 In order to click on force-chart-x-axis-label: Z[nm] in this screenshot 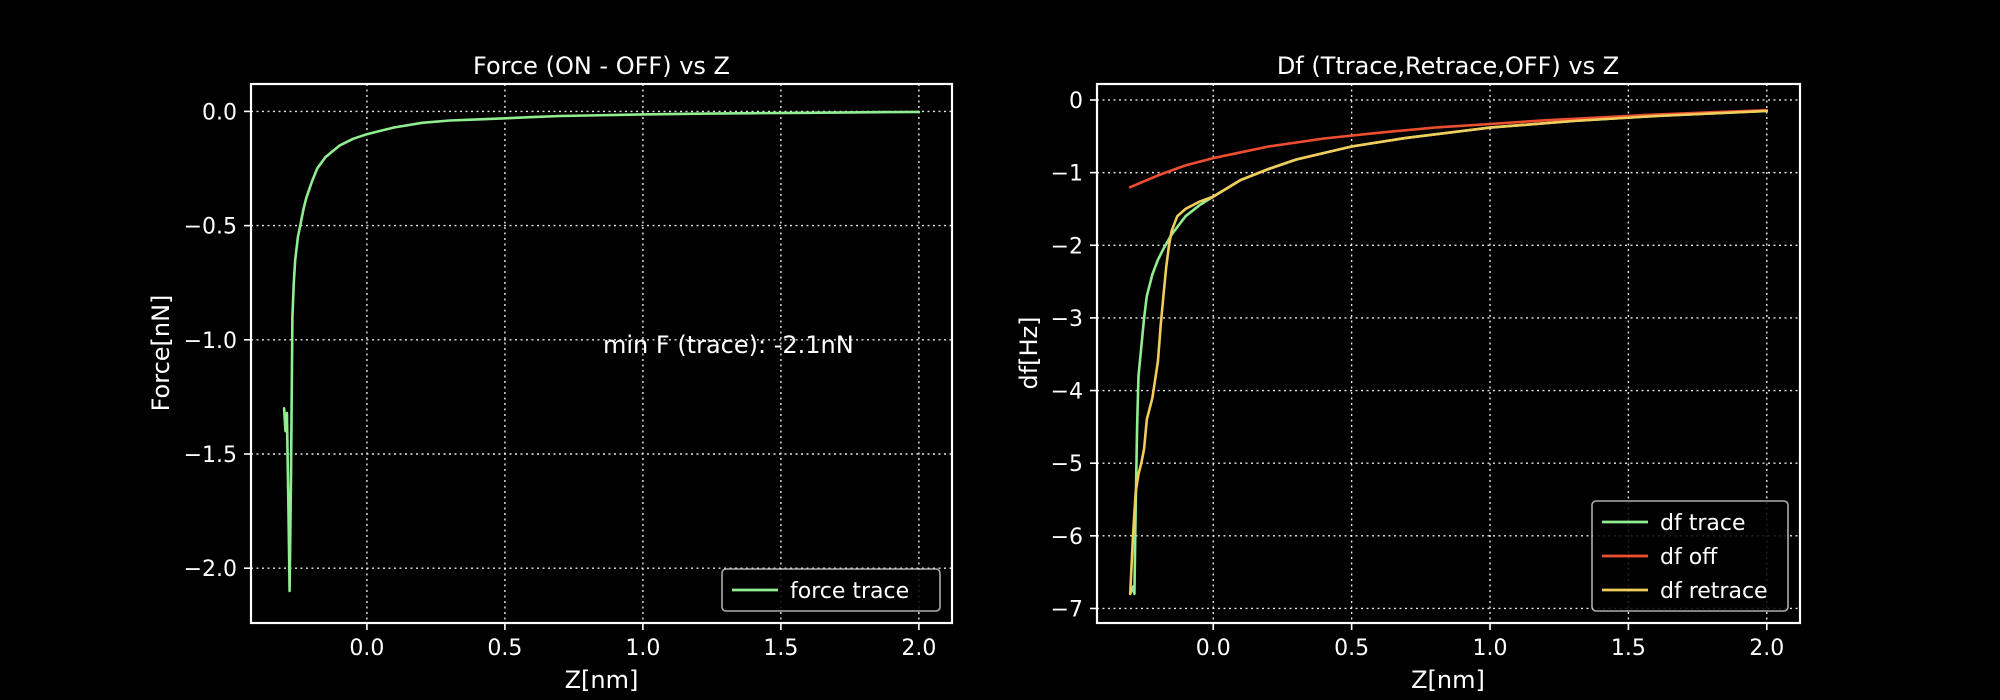, I will do `click(602, 680)`.